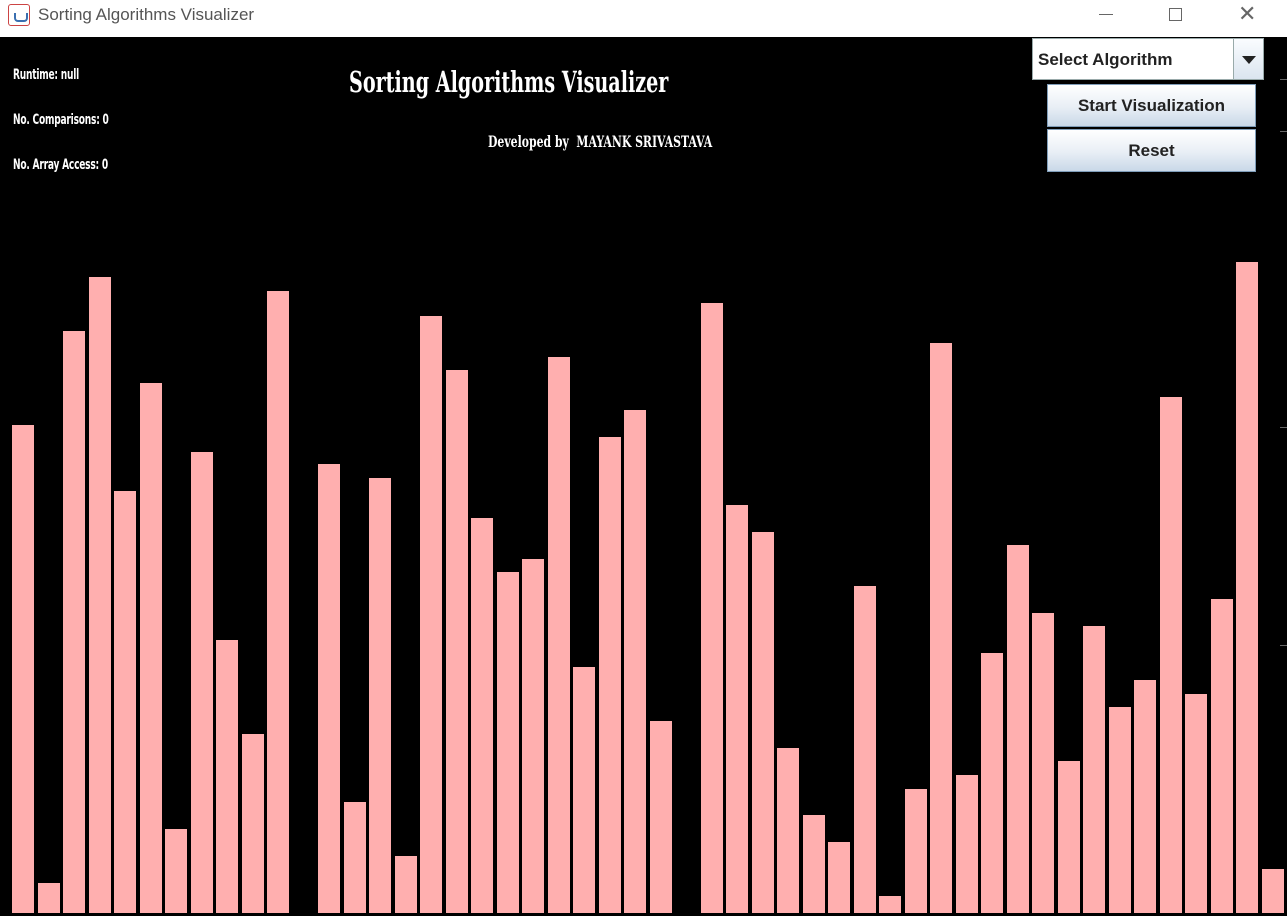 Image resolution: width=1287 pixels, height=916 pixels. I want to click on minimize-button, so click(1106, 15).